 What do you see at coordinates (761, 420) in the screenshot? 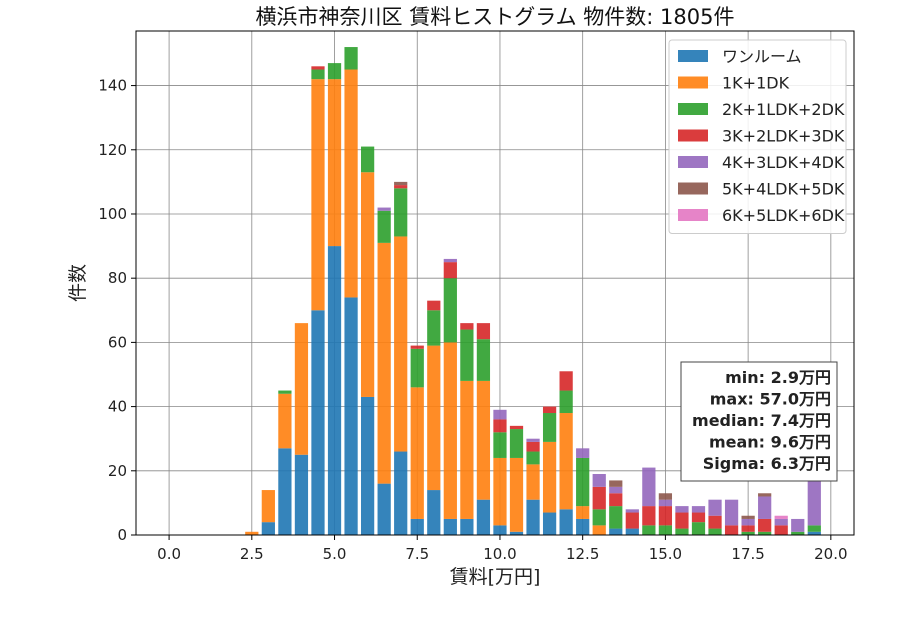
I see `stats-line: median: 7.4万円` at bounding box center [761, 420].